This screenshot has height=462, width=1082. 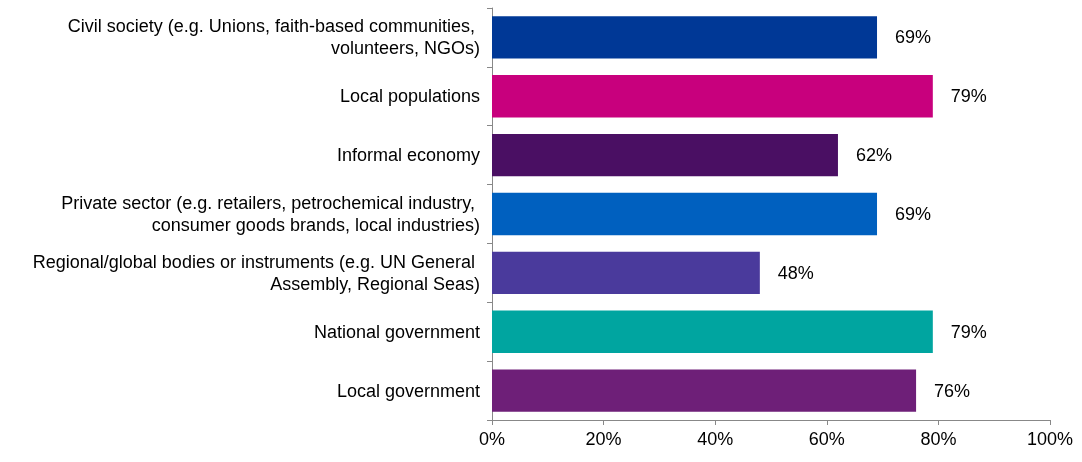 I want to click on x-tick-label: 60%, so click(x=826, y=439).